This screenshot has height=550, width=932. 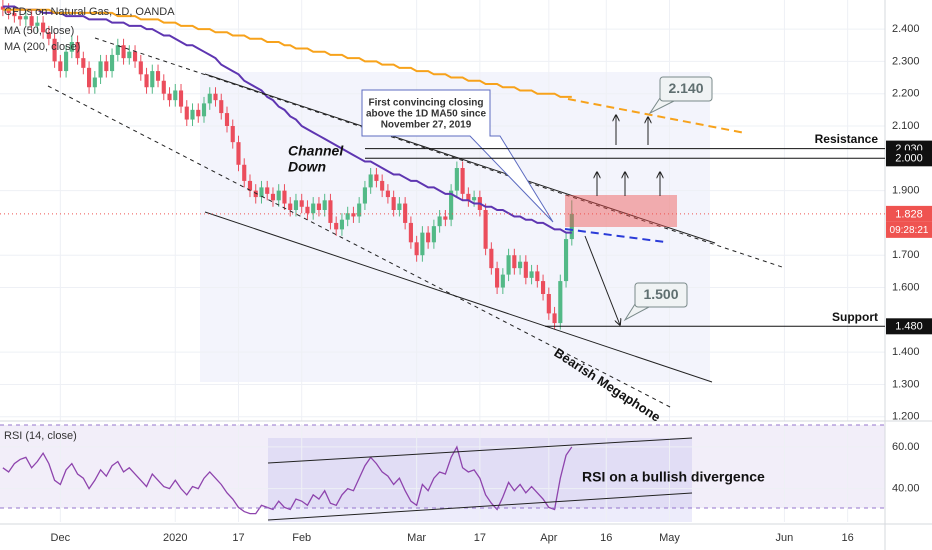 I want to click on rsi-annotation: RSI on a bullish divergence, so click(x=673, y=477).